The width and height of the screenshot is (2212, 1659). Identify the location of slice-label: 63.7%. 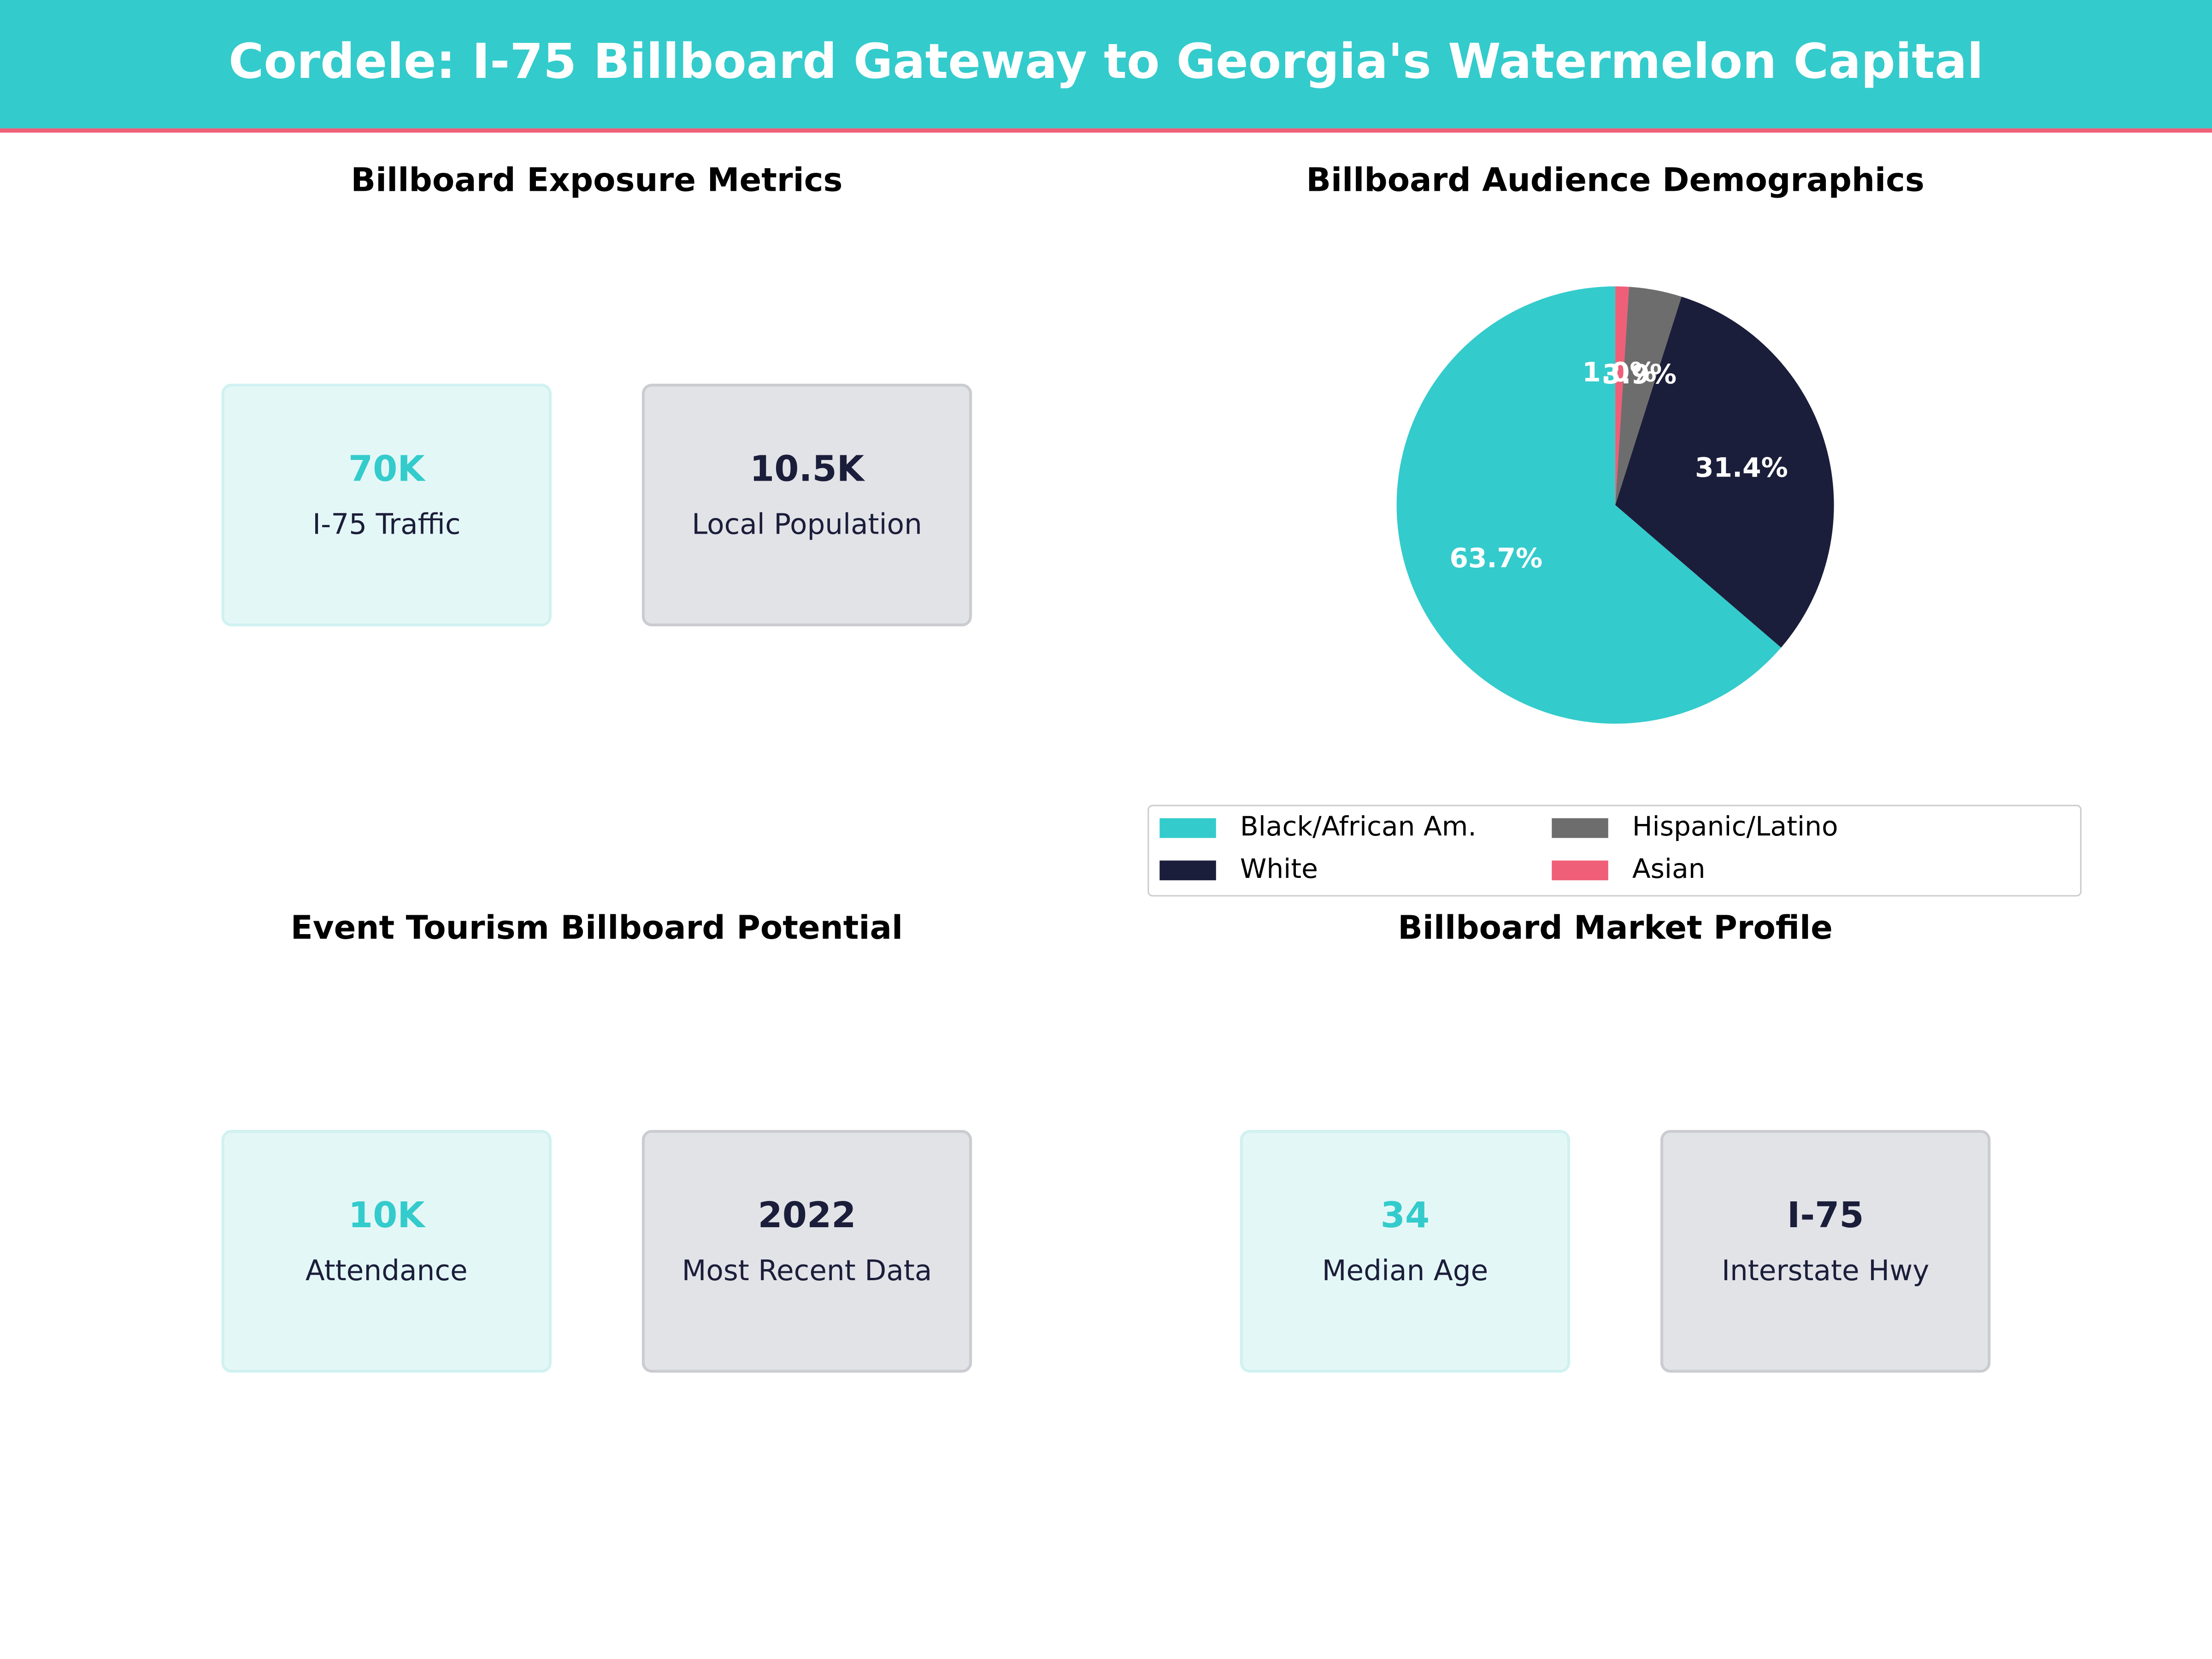
(1495, 558).